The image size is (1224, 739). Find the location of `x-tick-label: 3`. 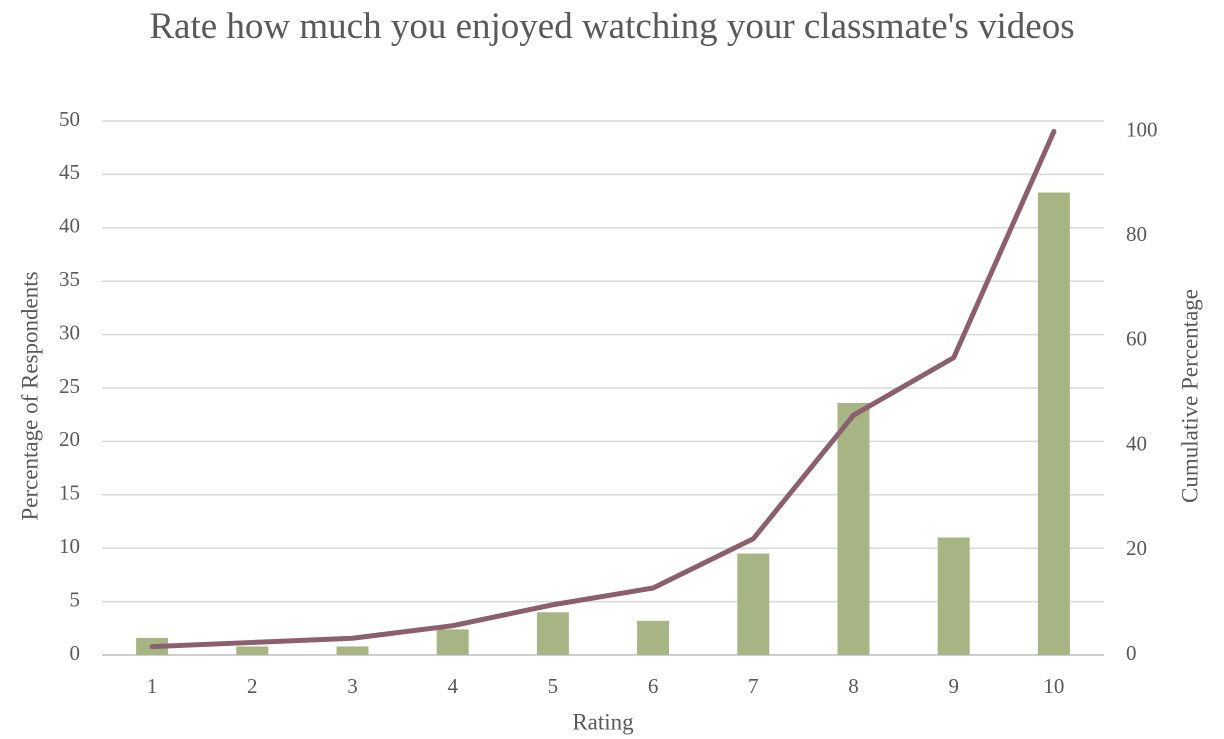

x-tick-label: 3 is located at coordinates (352, 686).